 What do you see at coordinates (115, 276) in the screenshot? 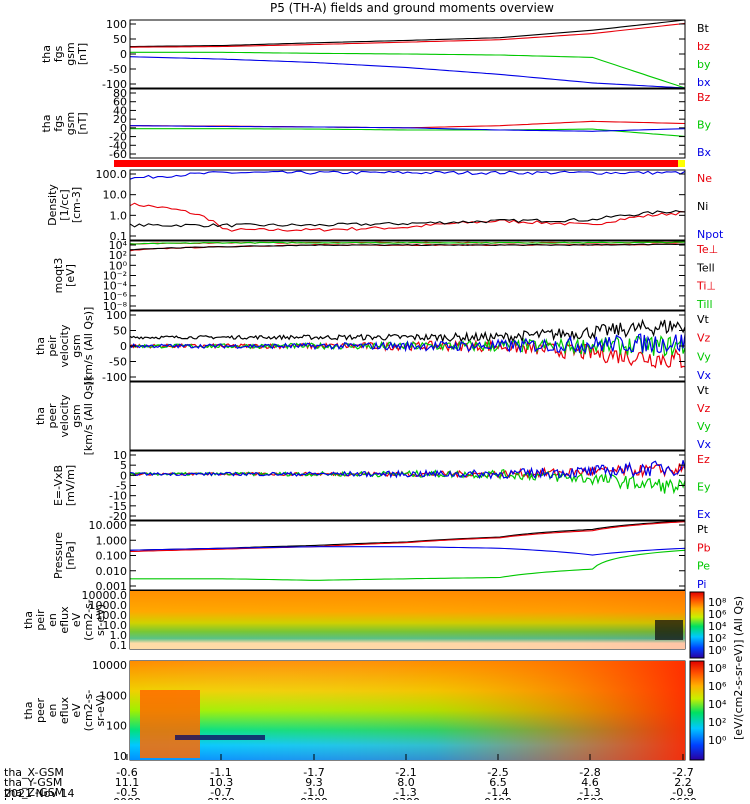
I see `y-tick-label: 10⁻²` at bounding box center [115, 276].